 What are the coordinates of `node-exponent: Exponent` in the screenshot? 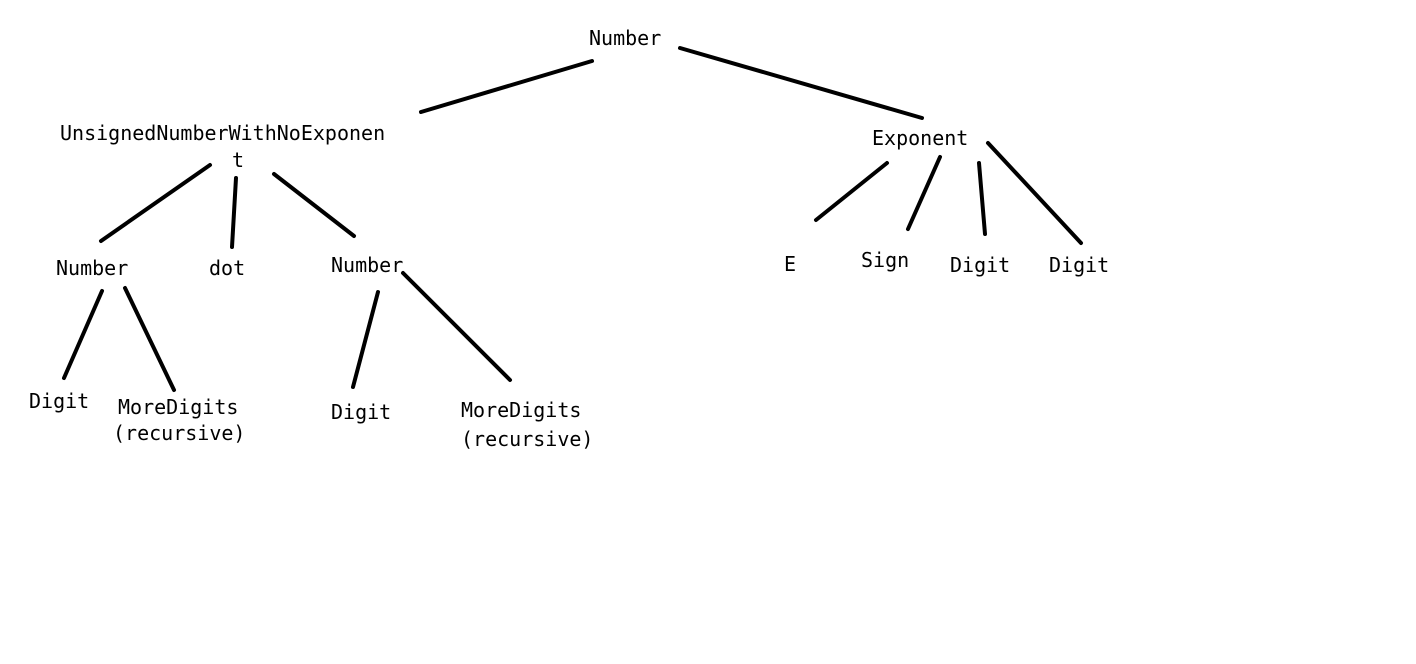 It's located at (920, 138).